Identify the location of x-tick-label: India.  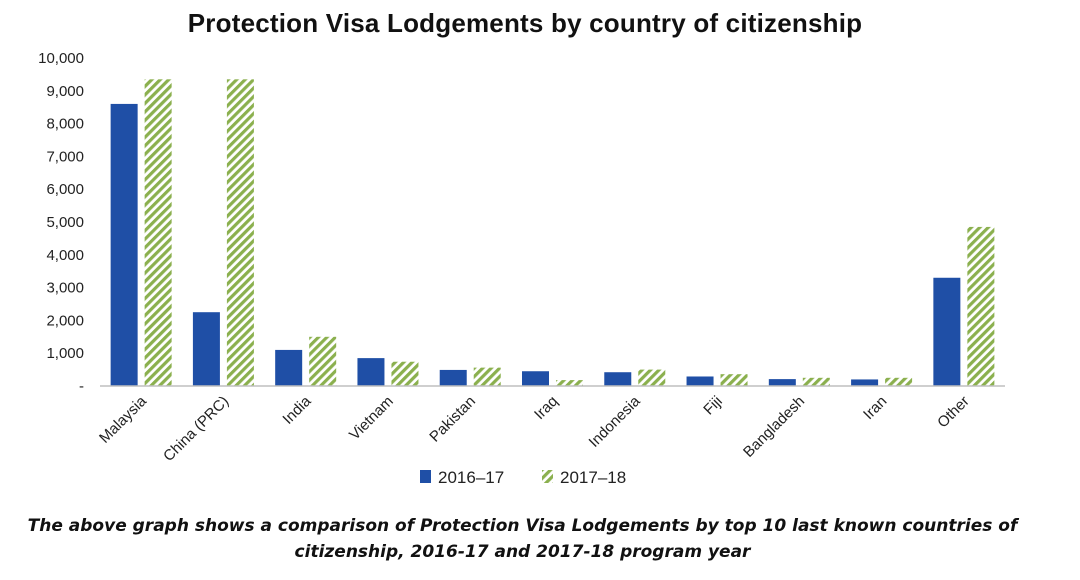
(296, 409).